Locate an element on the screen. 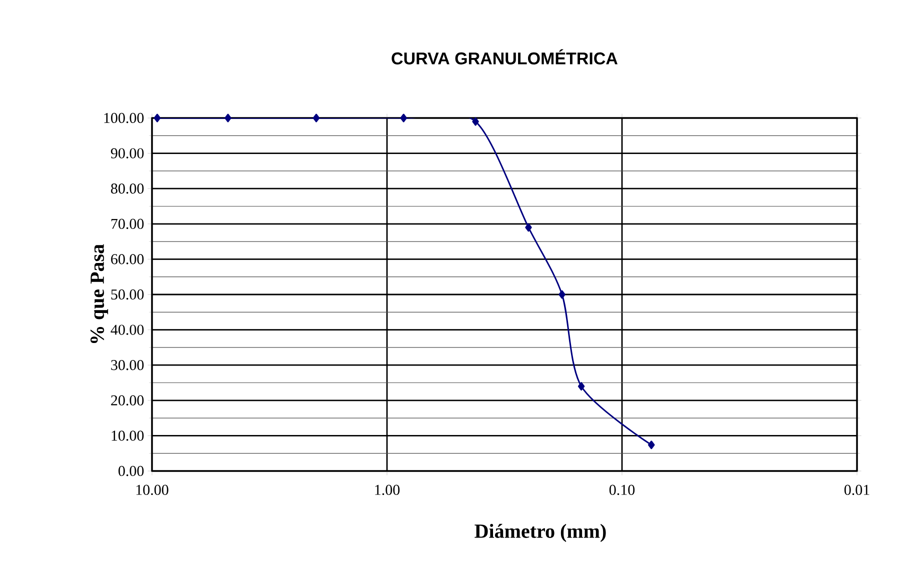 The width and height of the screenshot is (900, 576). x-tick-label: 1.00 is located at coordinates (387, 489).